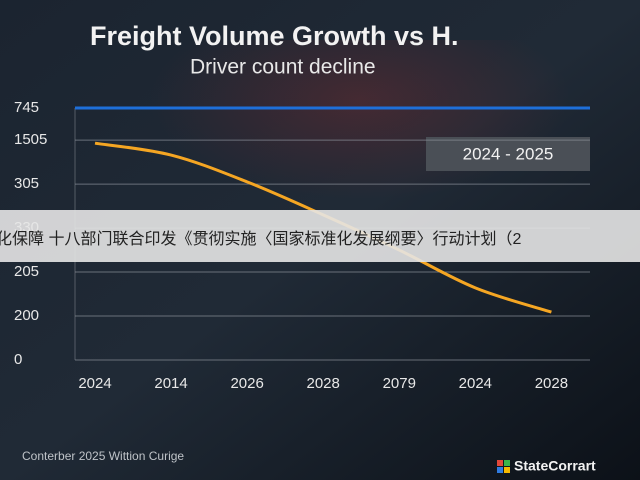  I want to click on y-tick-label: 745, so click(26, 107).